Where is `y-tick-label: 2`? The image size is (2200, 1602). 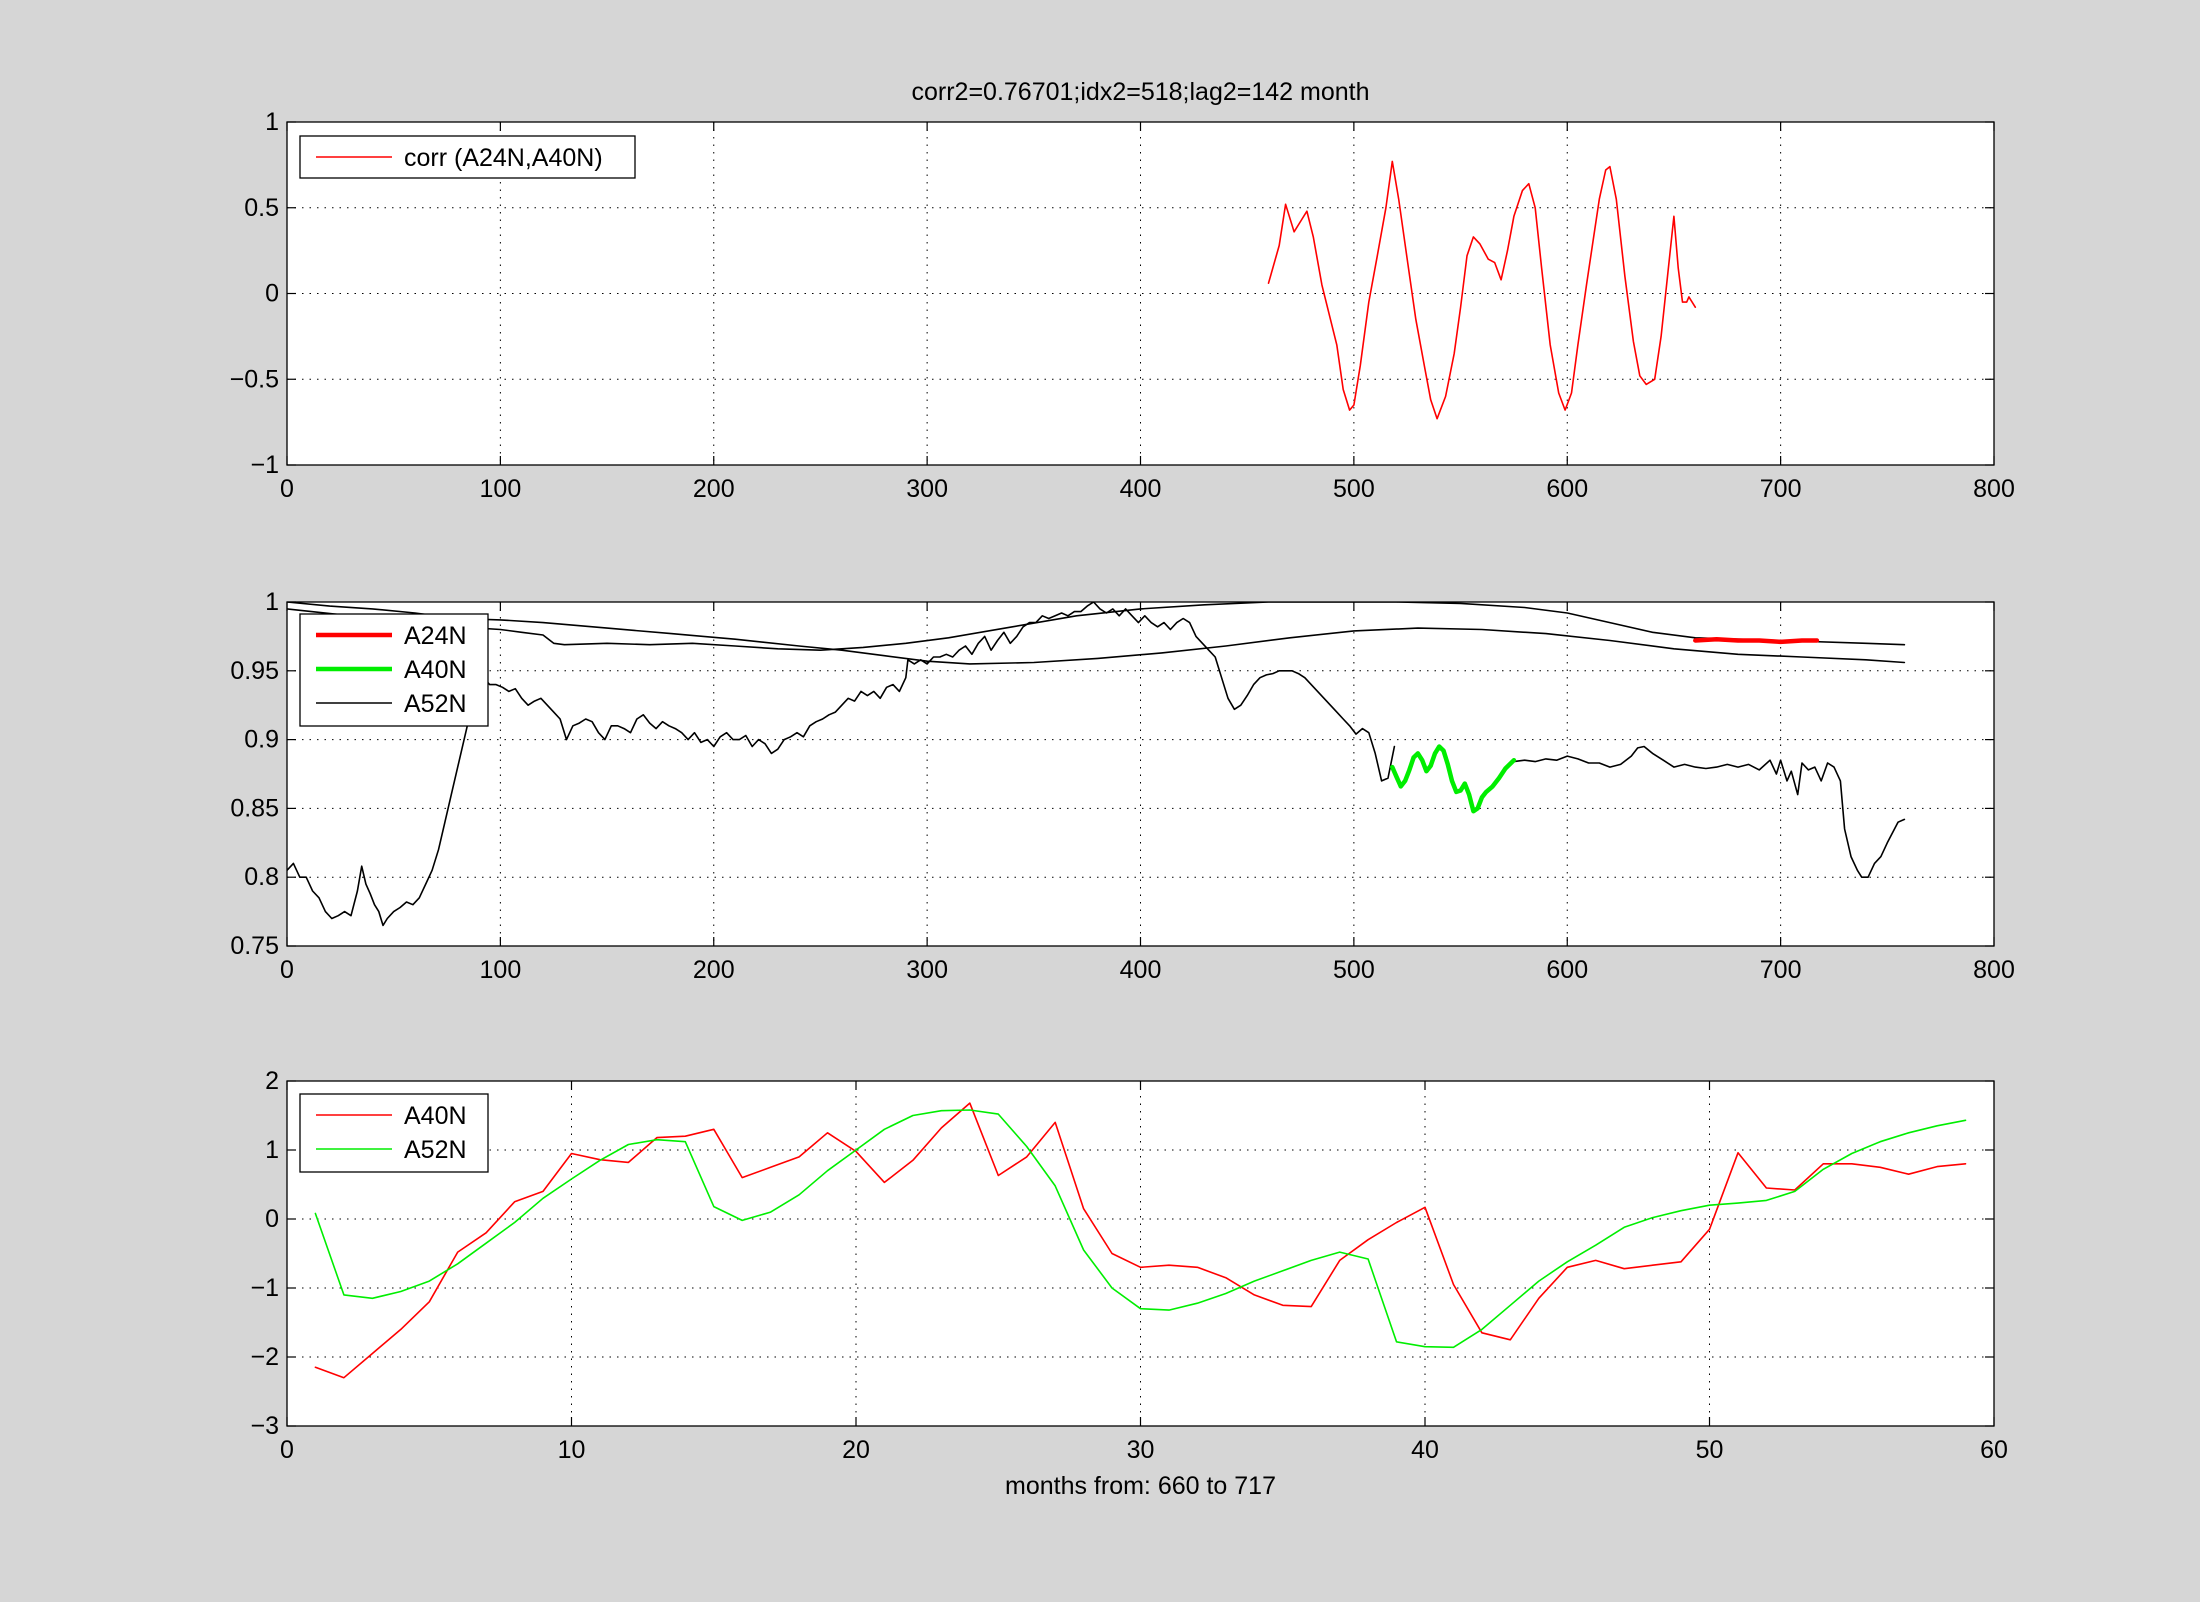
y-tick-label: 2 is located at coordinates (272, 1081).